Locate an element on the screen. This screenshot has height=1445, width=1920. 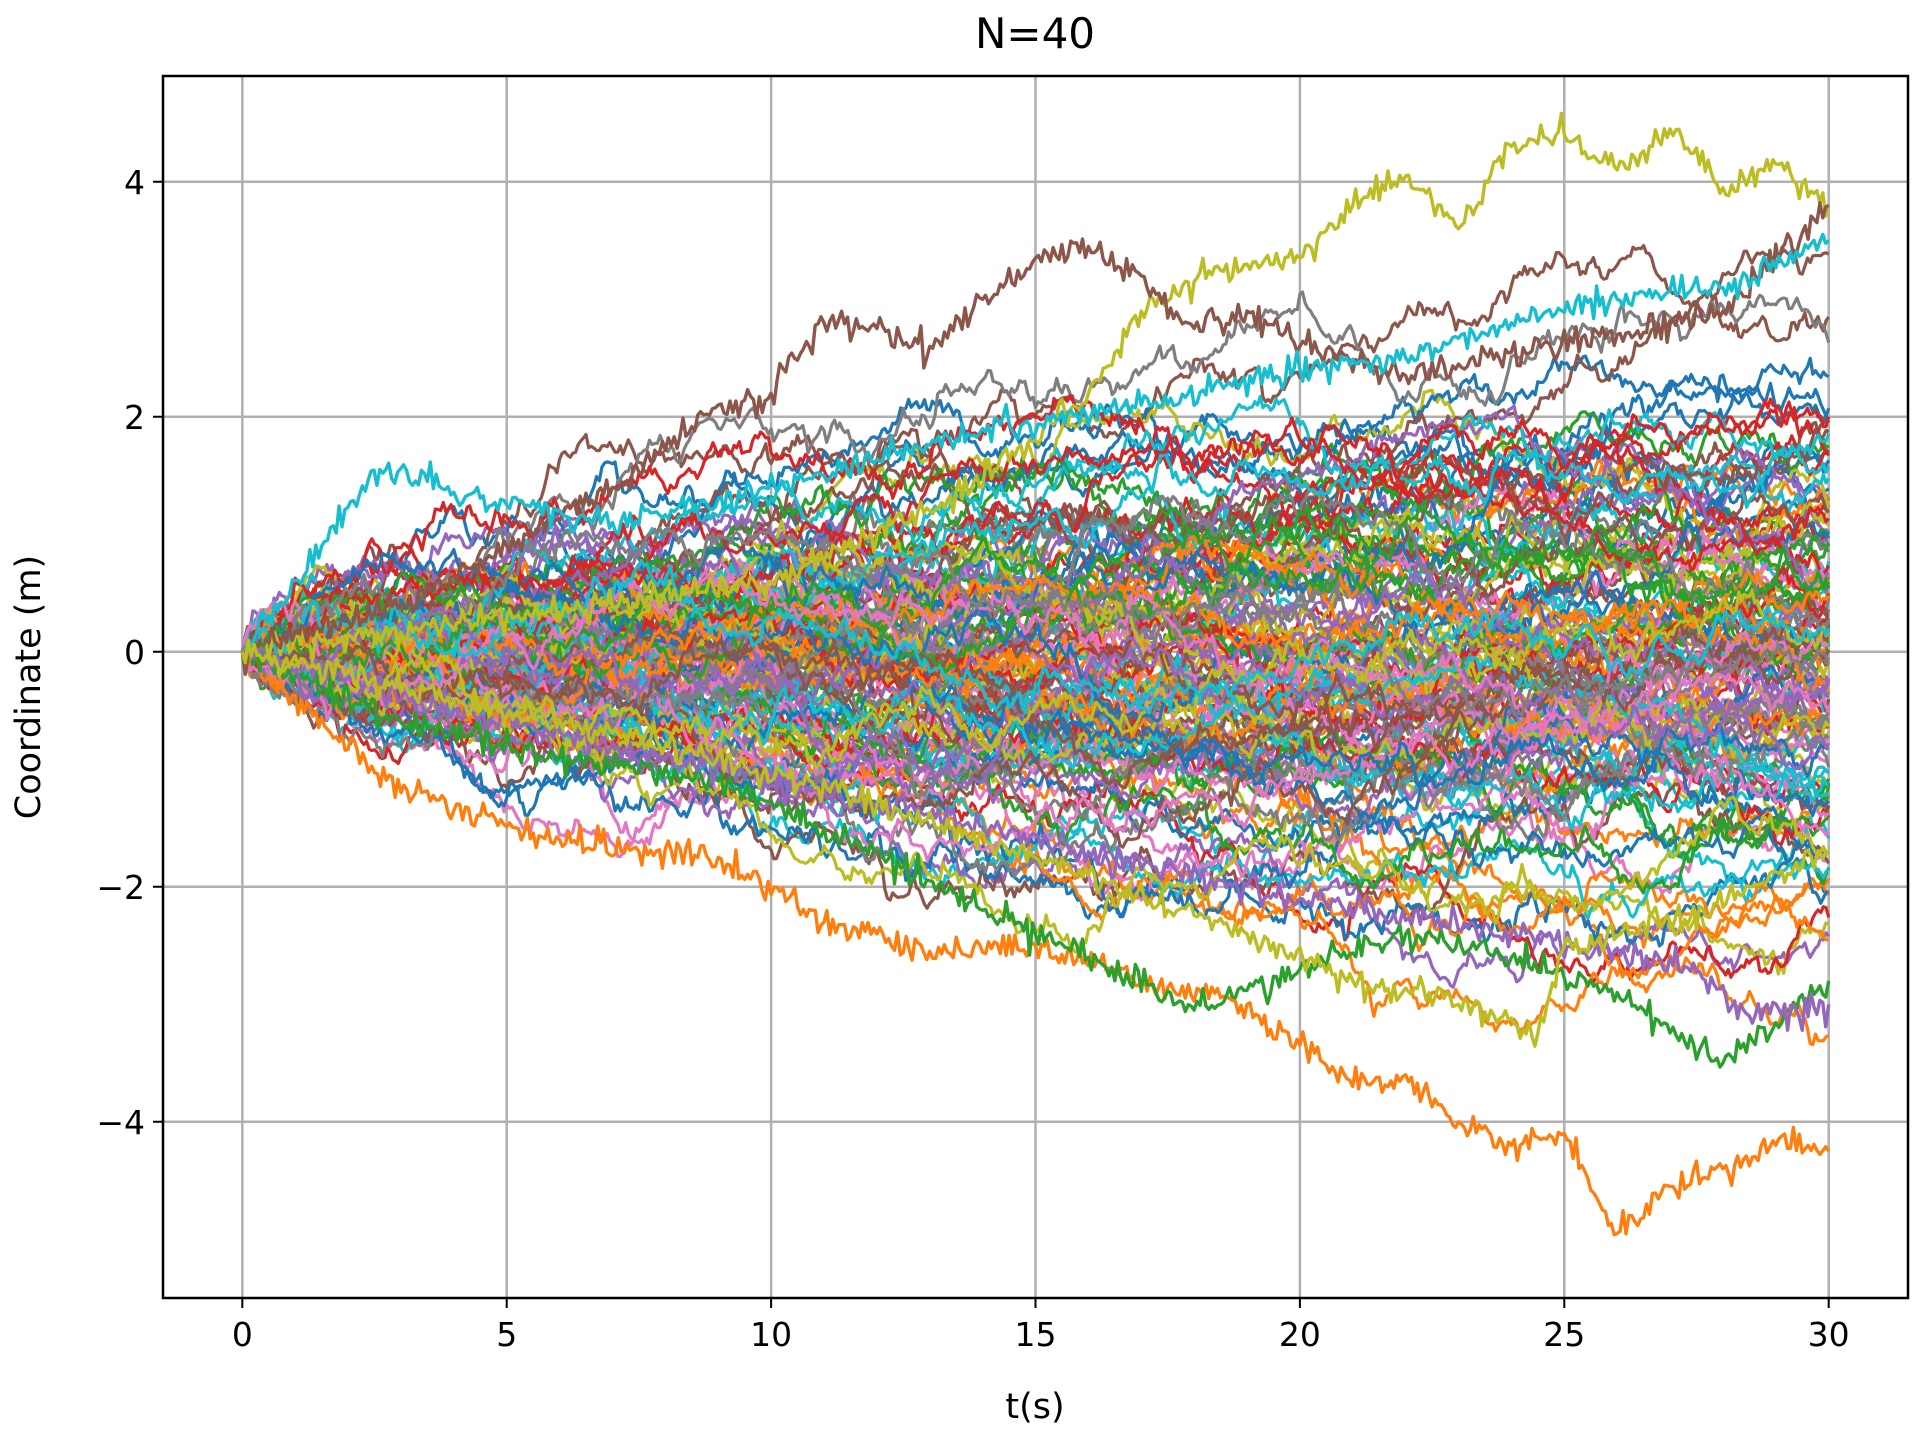
x-tick-label: 20 is located at coordinates (1300, 1334).